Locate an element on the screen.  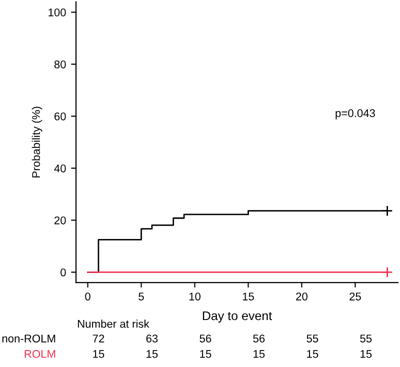
y-tick-label: 80 is located at coordinates (60, 64).